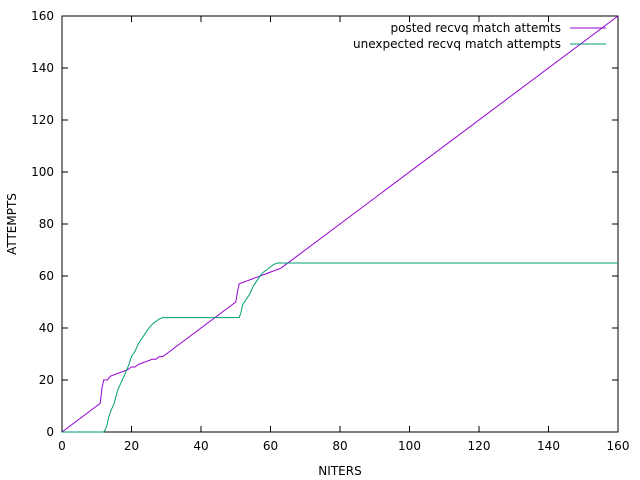  I want to click on x-tick-label: 140, so click(548, 446).